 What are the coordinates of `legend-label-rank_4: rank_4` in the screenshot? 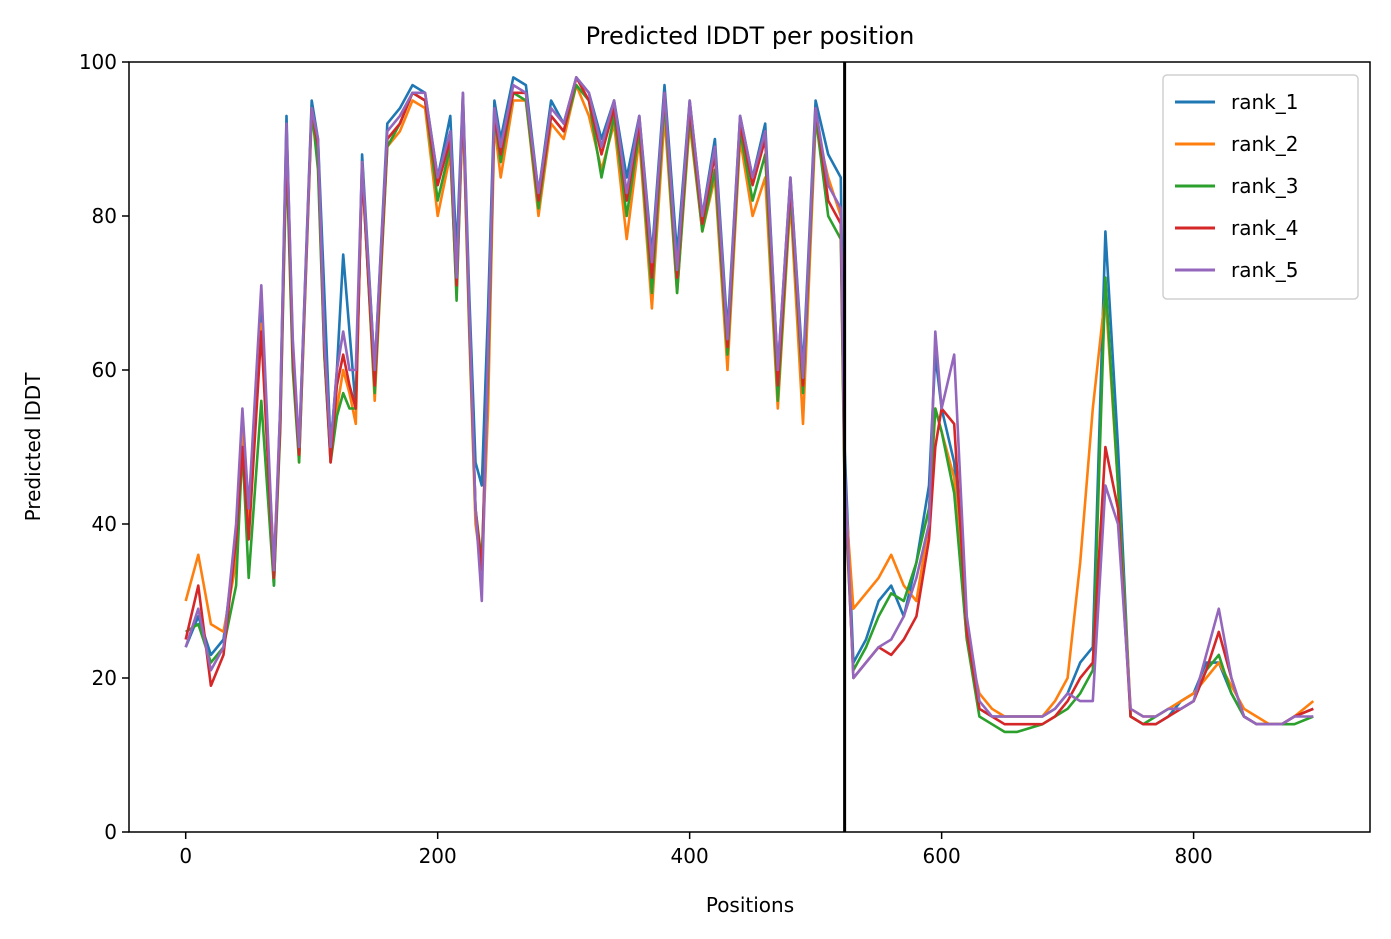 It's located at (1264, 228).